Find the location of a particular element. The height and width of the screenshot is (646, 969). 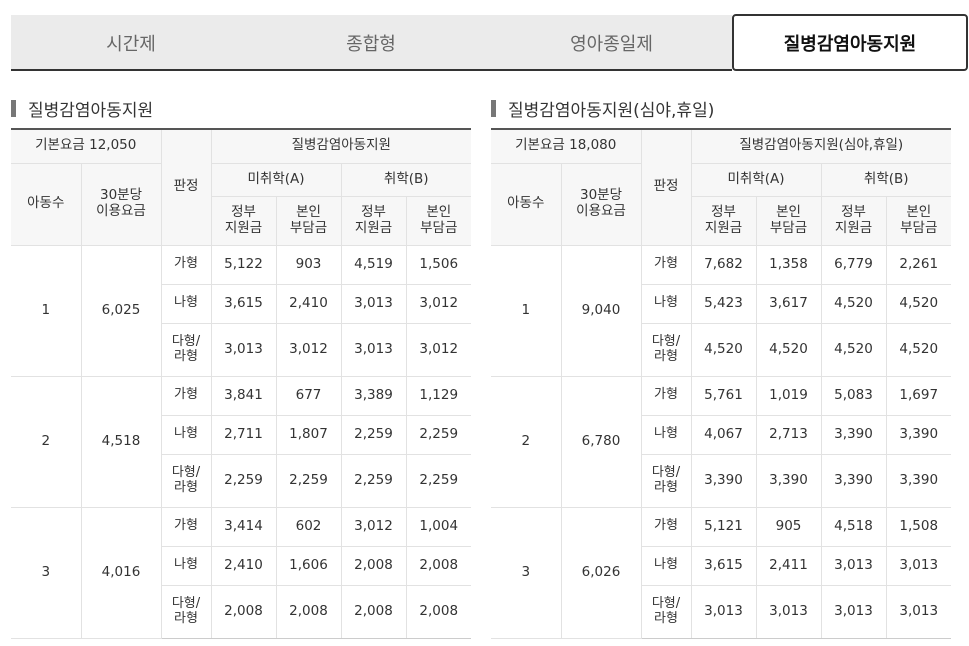

table-row: 나형 2,410 1,606 2,008 2,008 is located at coordinates (241, 565).